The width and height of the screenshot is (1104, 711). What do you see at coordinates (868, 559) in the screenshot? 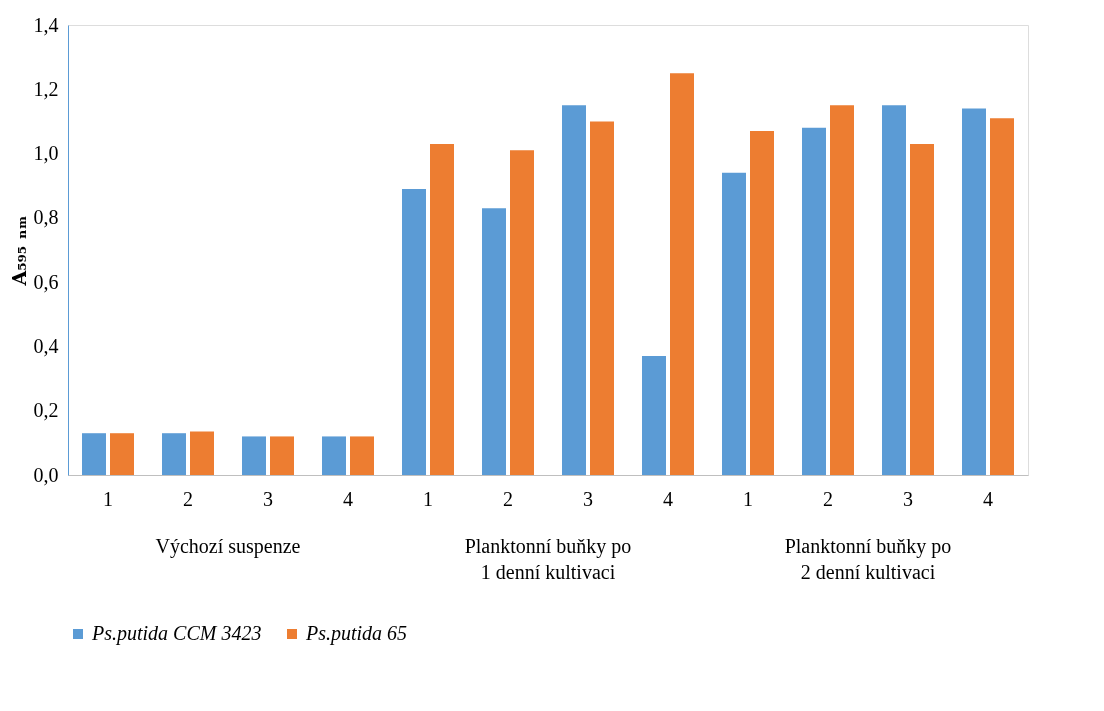
I see `text: Planktonní buňky po 2 denní kultivaci` at bounding box center [868, 559].